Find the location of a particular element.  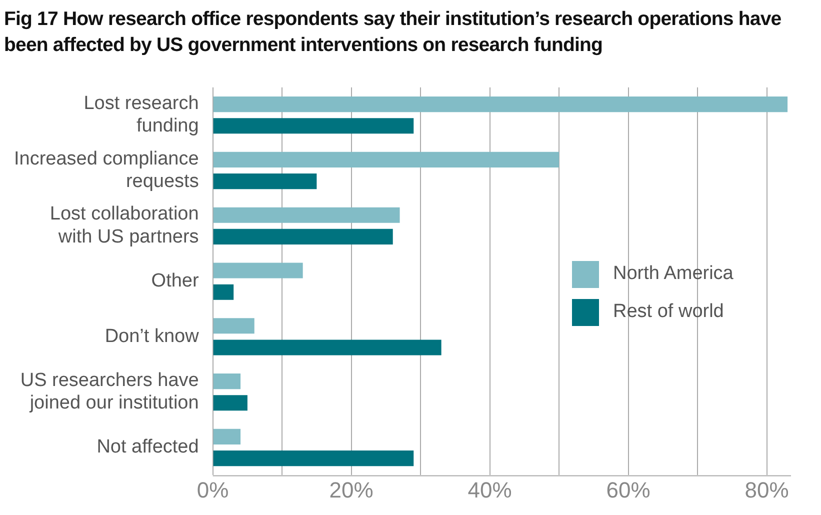

y-tick-label: Lost collaboration with US partners is located at coordinates (124, 226).